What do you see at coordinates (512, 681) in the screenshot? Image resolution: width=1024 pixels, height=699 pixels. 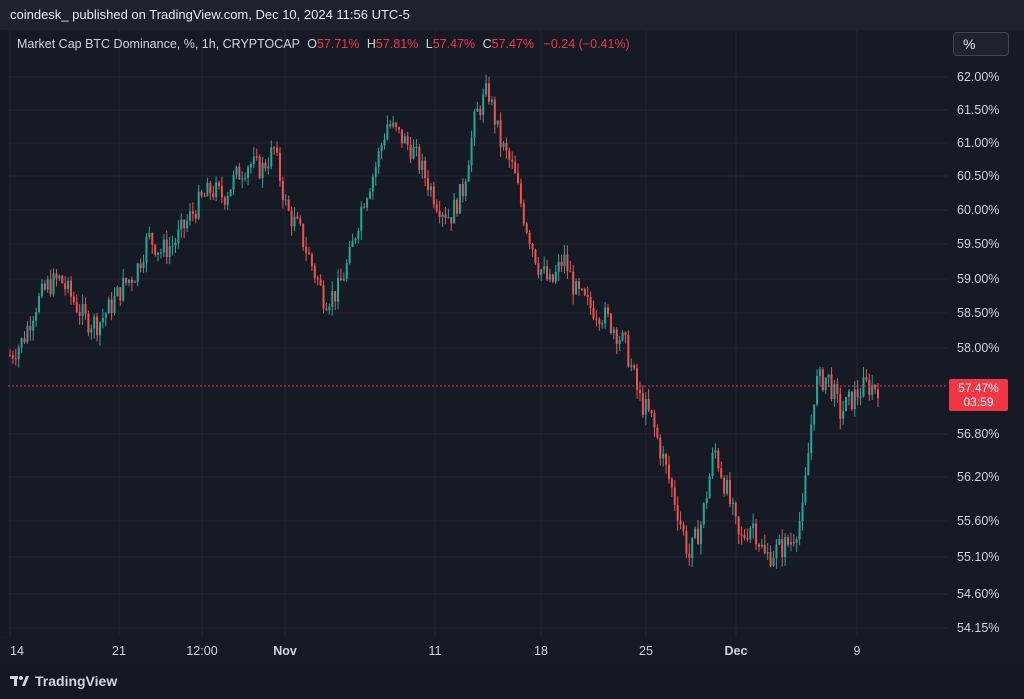 I see `footer: TradingView` at bounding box center [512, 681].